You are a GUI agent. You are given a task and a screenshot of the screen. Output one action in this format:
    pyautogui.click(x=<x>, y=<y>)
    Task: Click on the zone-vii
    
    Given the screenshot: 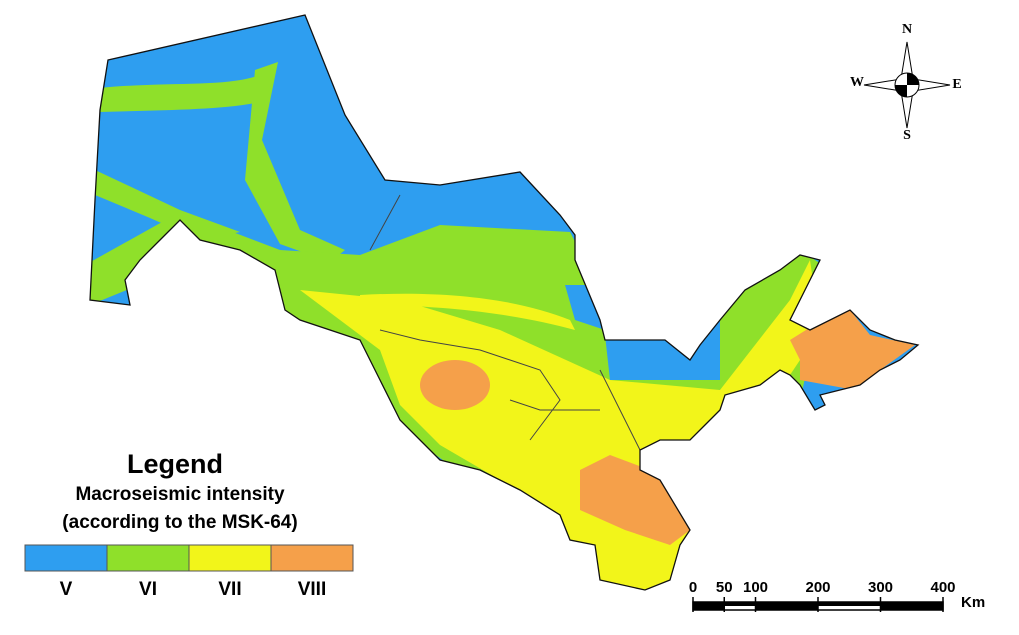 What is the action you would take?
    pyautogui.click(x=467, y=311)
    